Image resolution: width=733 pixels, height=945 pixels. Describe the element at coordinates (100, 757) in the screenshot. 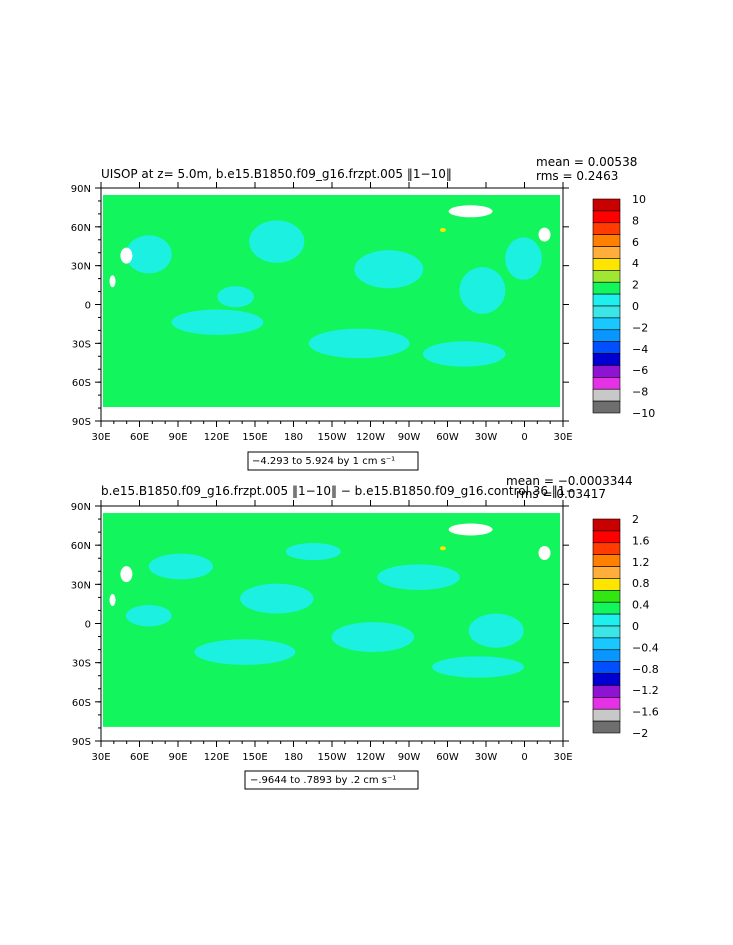

I see `panel-bottom-xtick-label-0: 30E` at that location.